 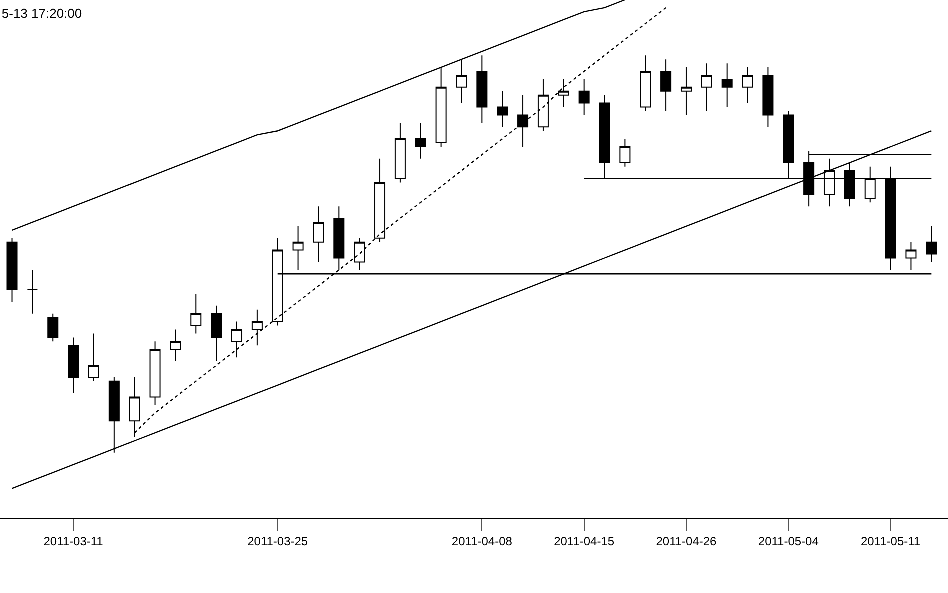 What do you see at coordinates (584, 541) in the screenshot?
I see `x-tick-label: 2011-04-15` at bounding box center [584, 541].